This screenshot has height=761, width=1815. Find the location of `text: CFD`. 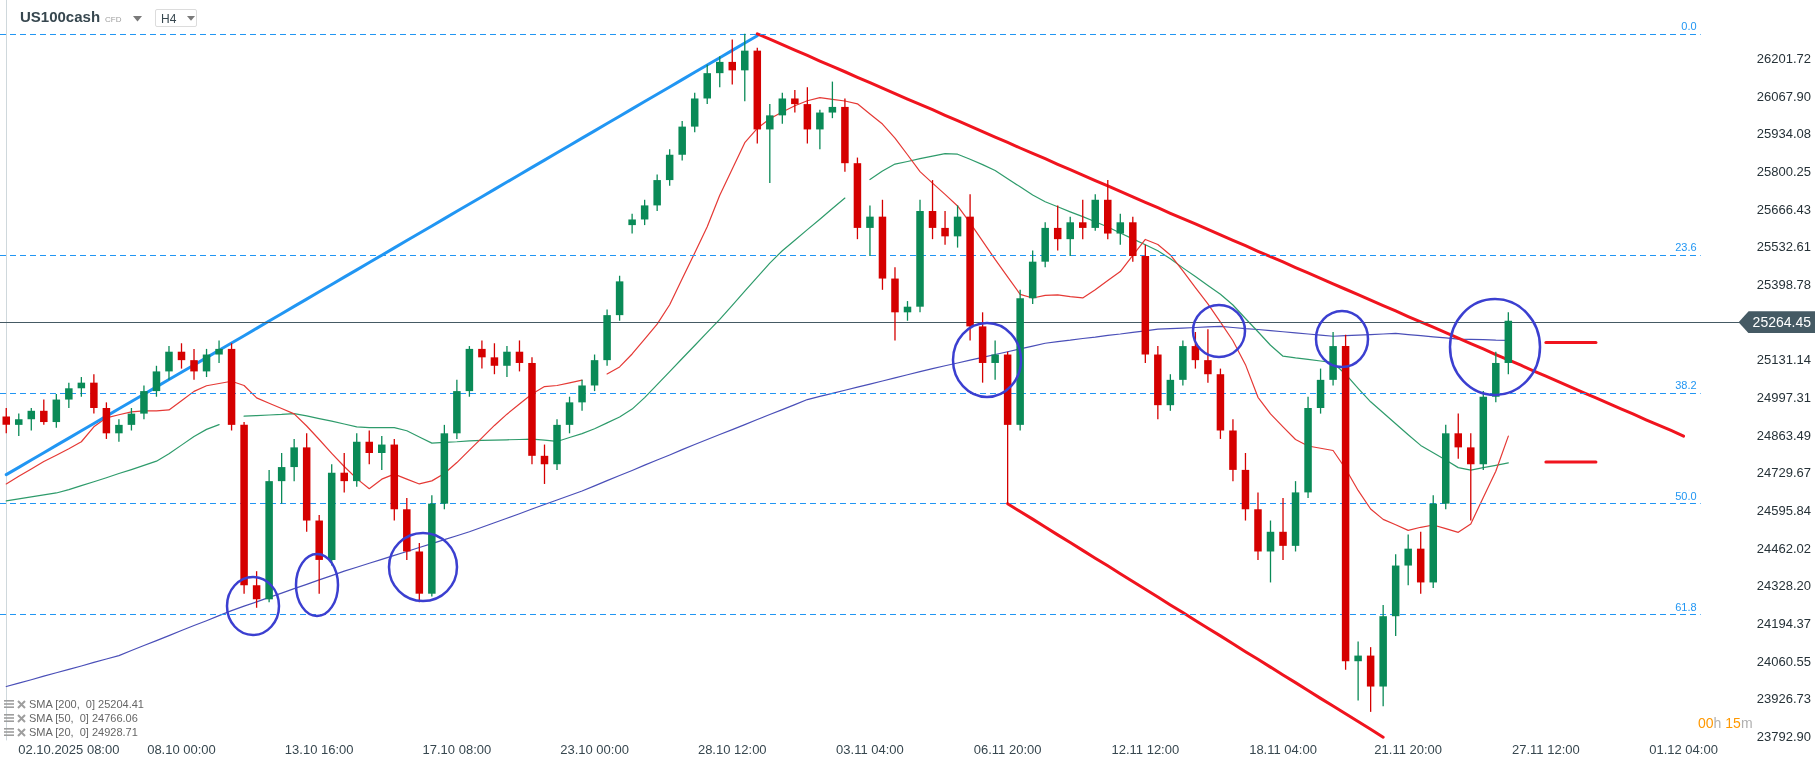

text: CFD is located at coordinates (113, 19).